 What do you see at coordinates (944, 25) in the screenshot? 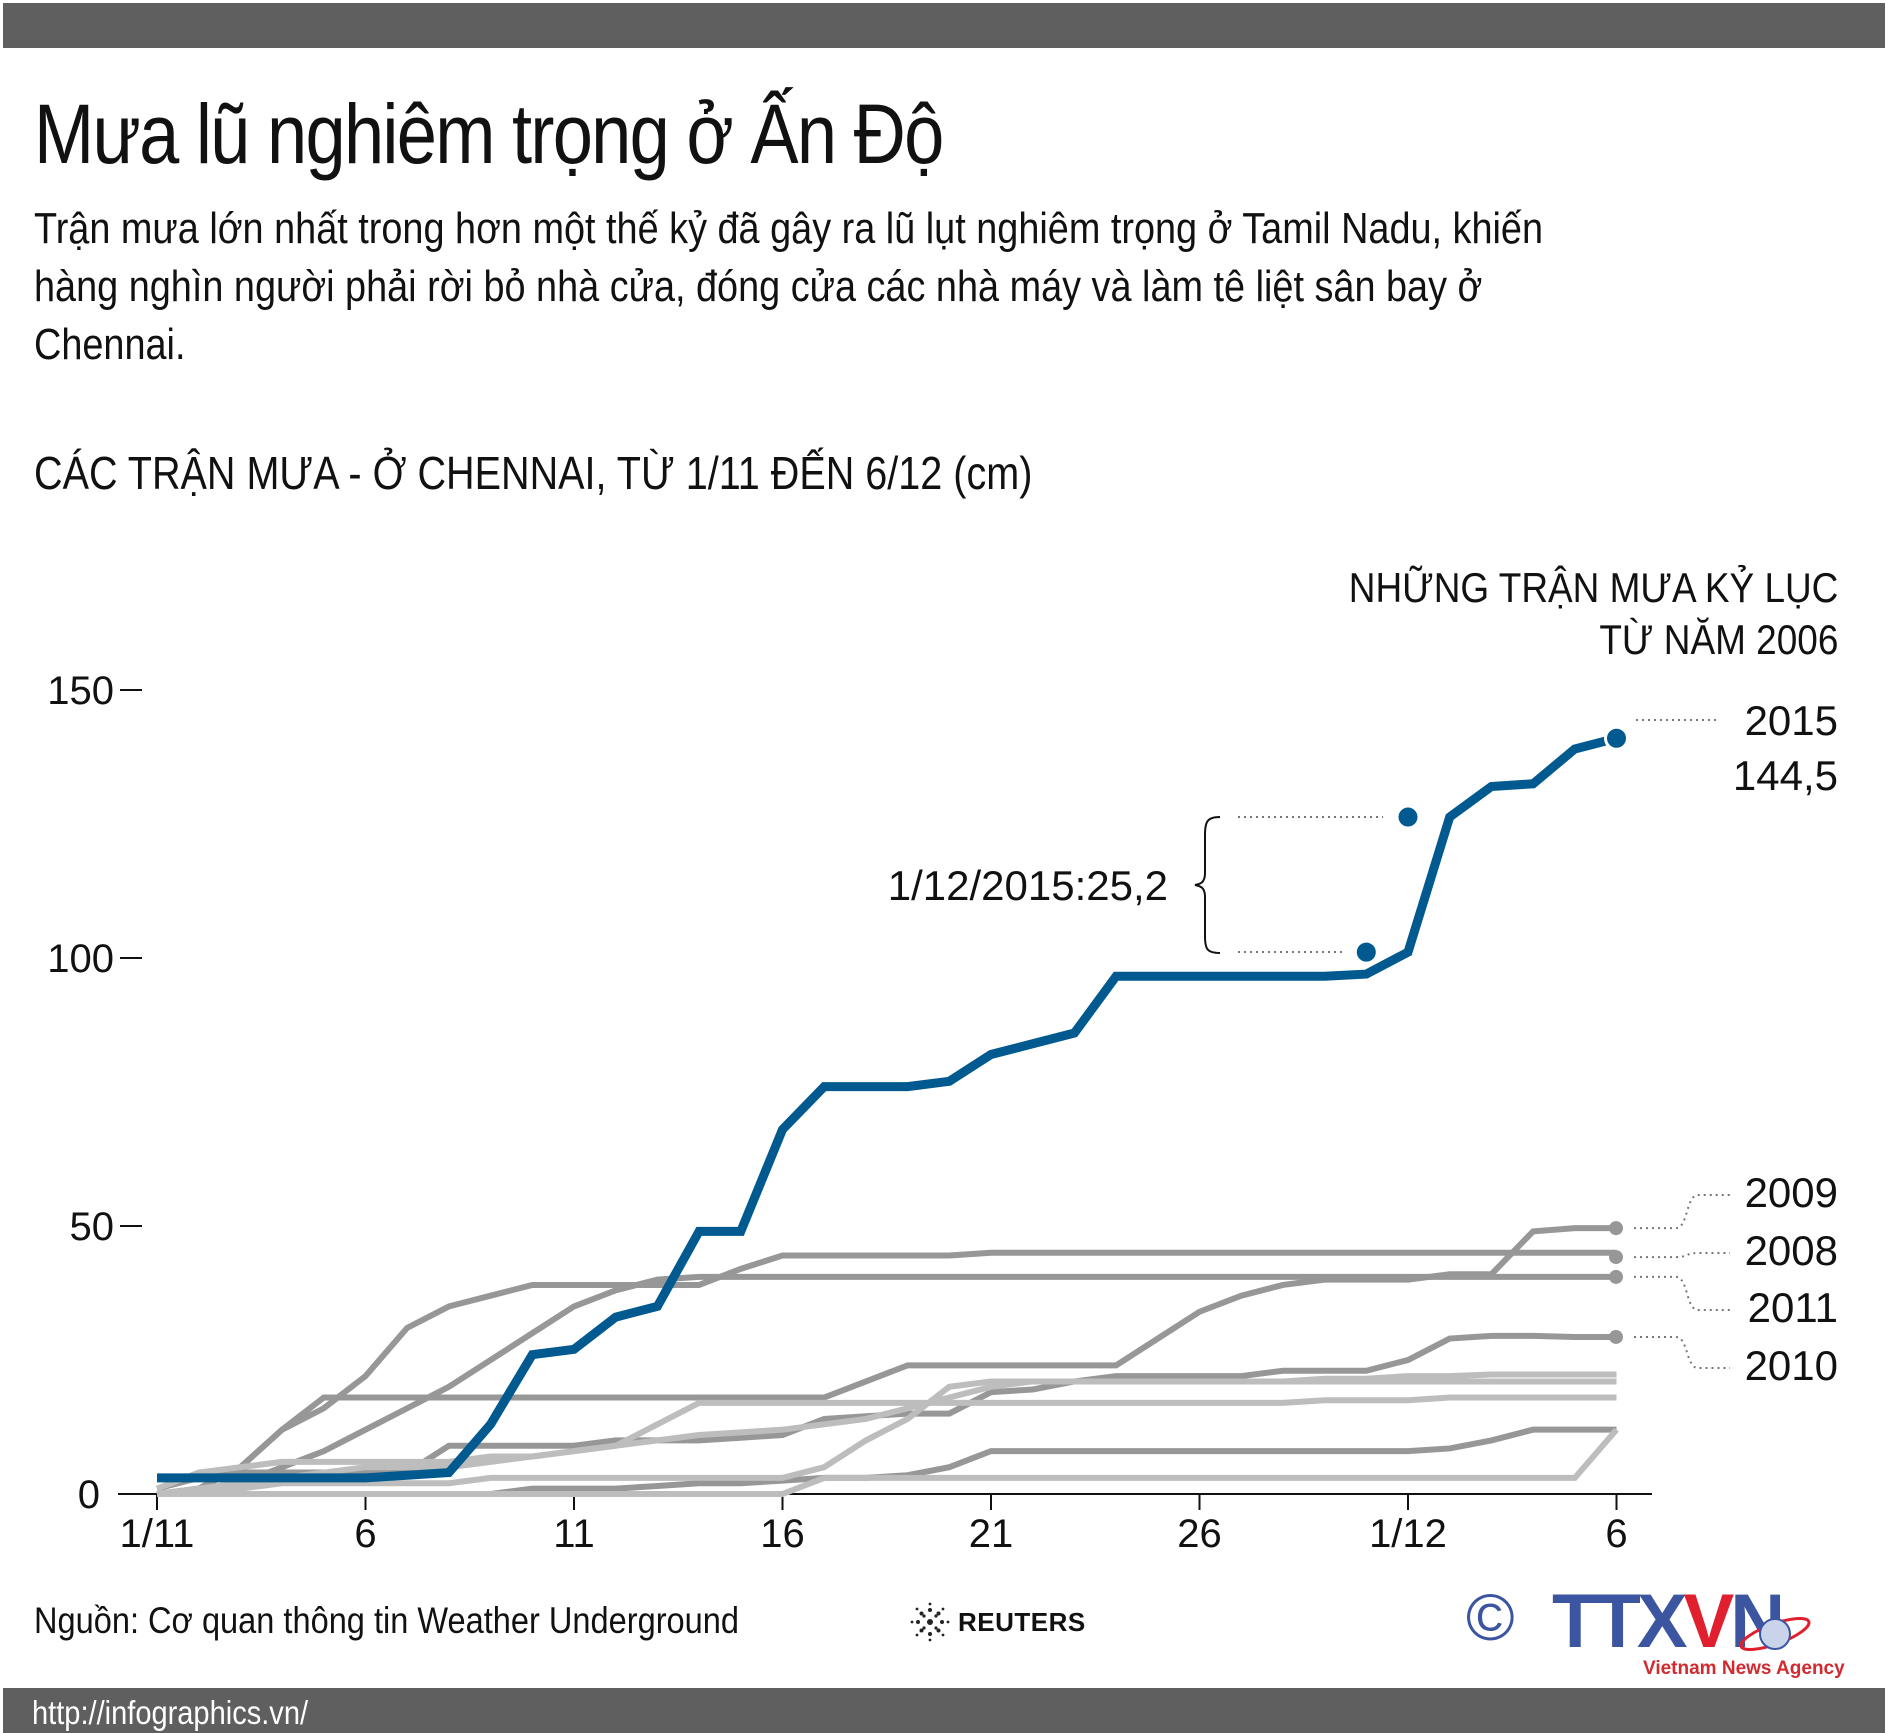
I see `top-bar` at bounding box center [944, 25].